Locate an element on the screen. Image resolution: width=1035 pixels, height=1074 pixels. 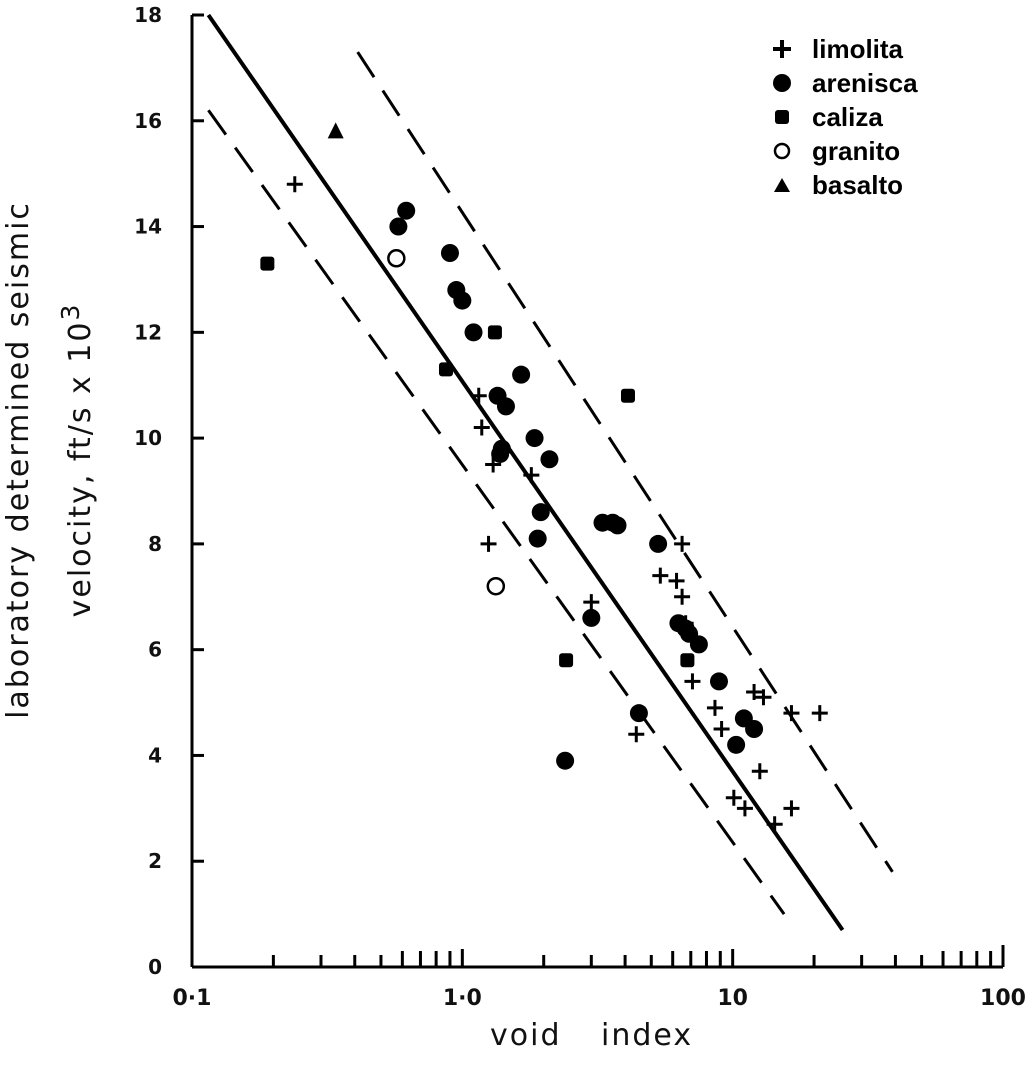
y-axis-label-exponent: 3 is located at coordinates (71, 311).